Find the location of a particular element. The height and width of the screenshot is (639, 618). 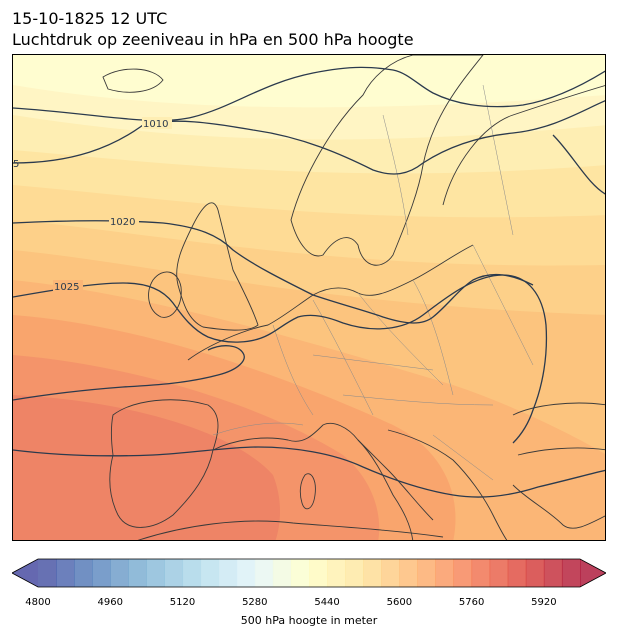

colorbar is located at coordinates (309, 573).